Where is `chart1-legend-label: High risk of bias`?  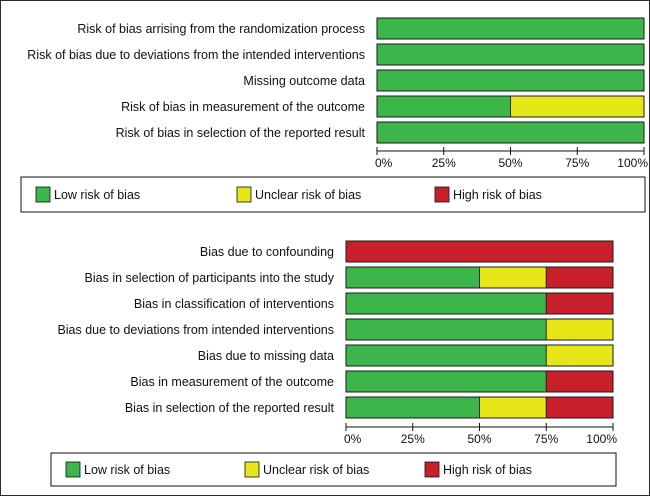 chart1-legend-label: High risk of bias is located at coordinates (497, 195).